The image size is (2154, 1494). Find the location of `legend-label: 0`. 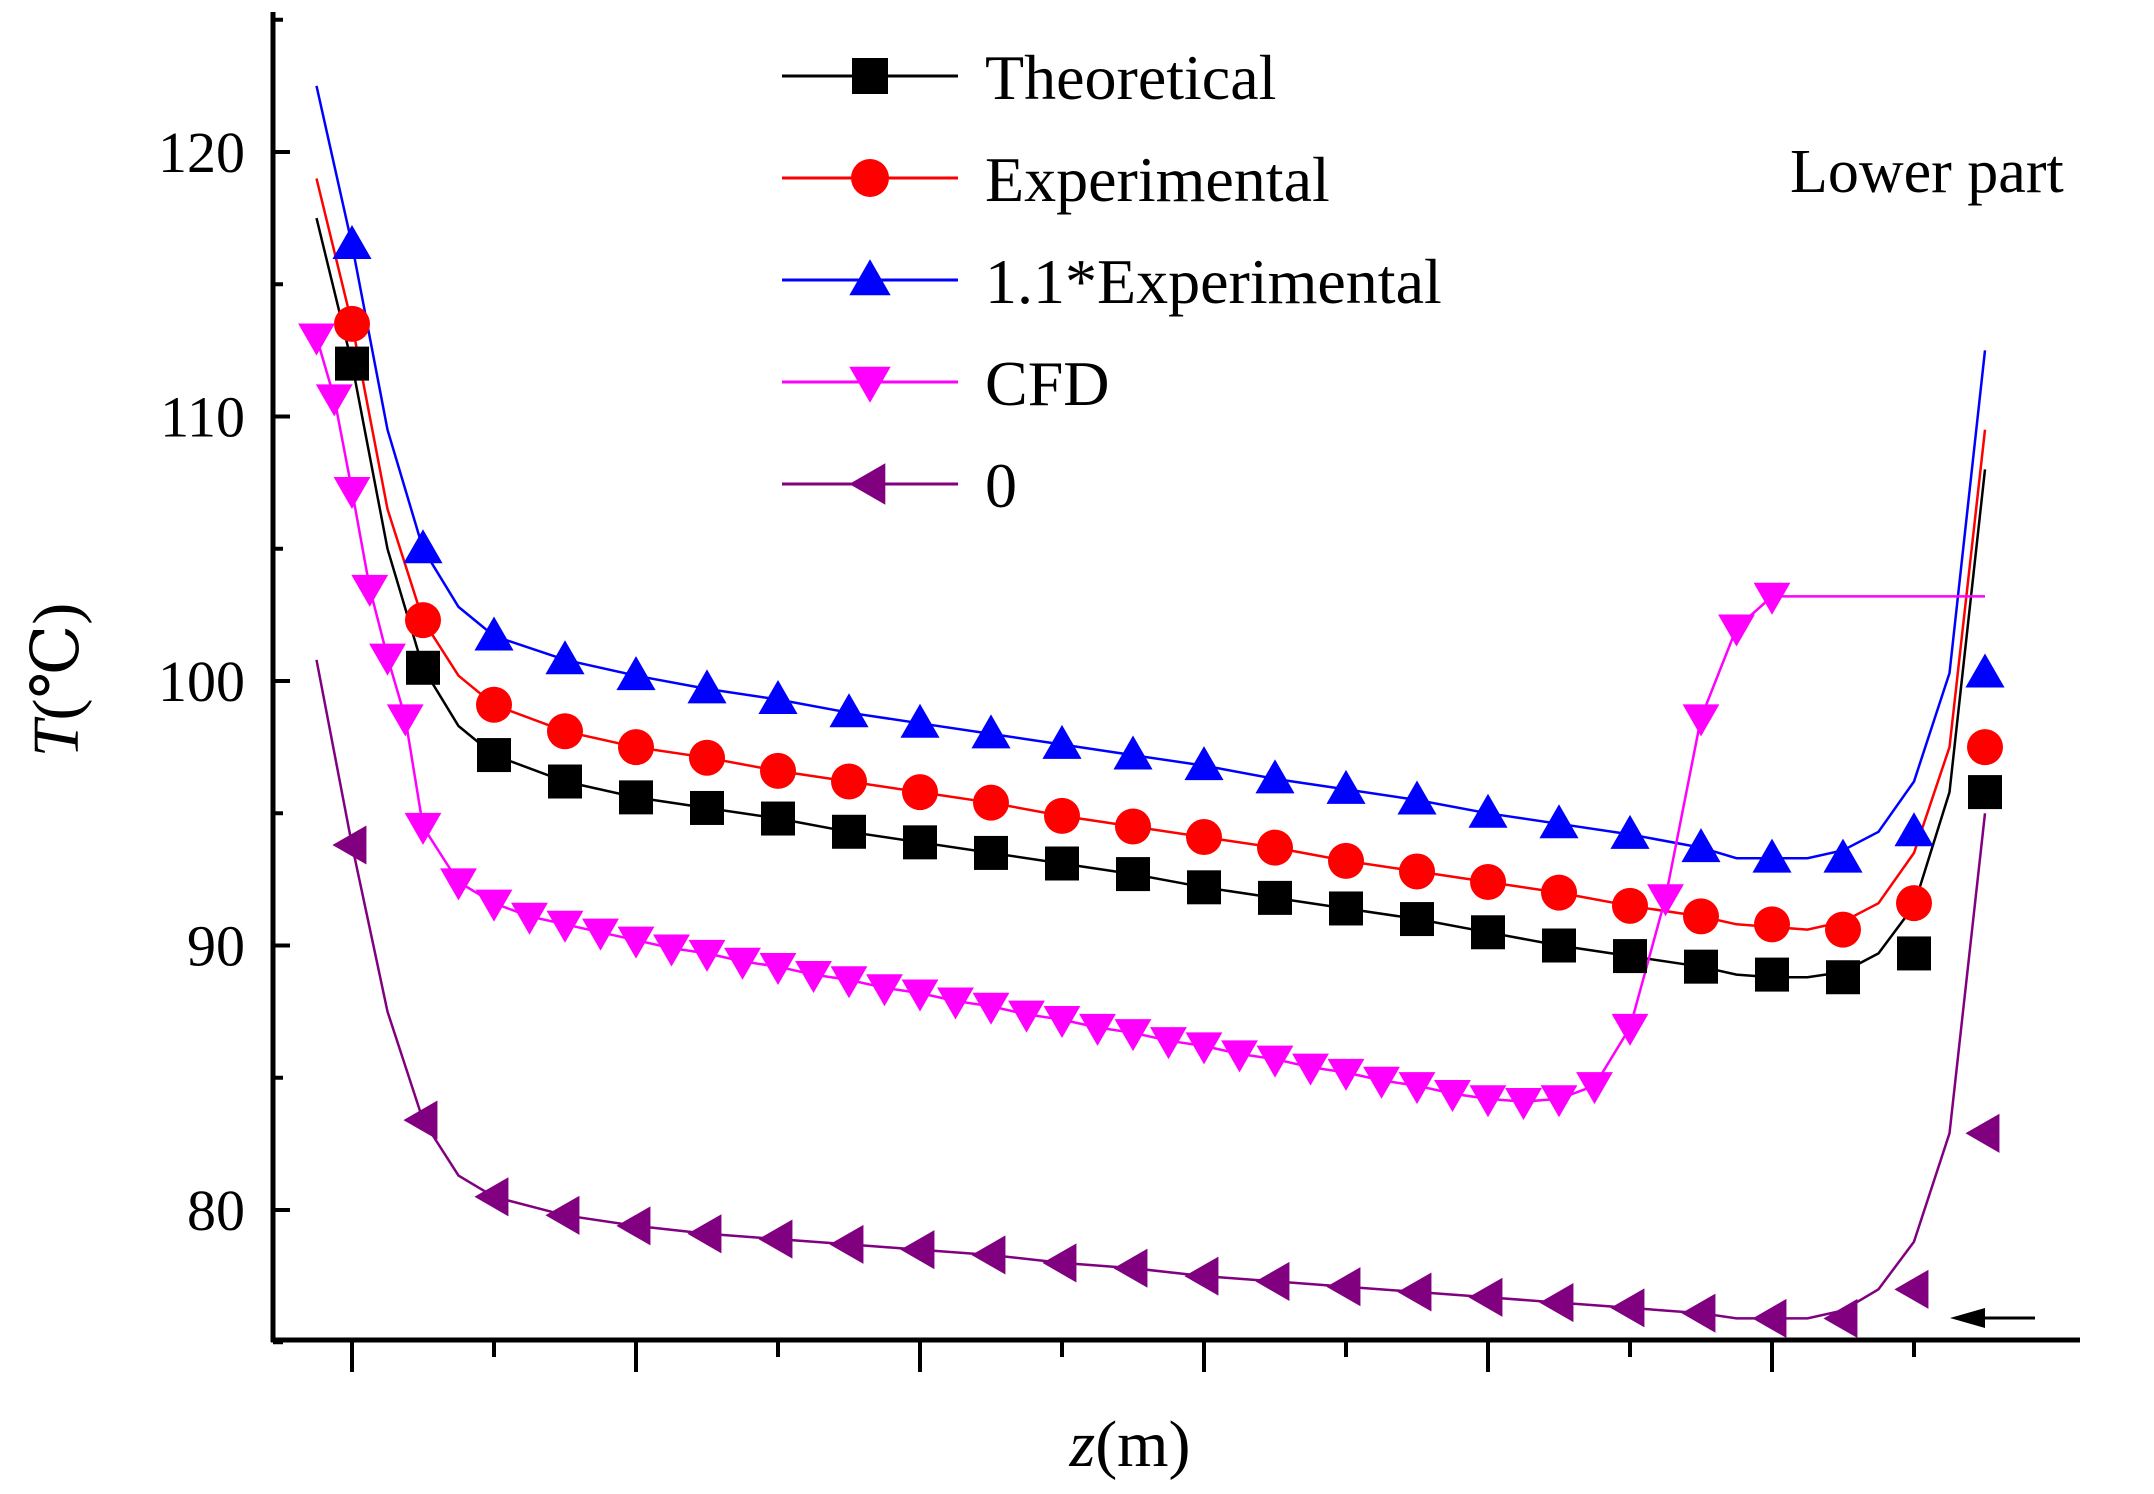

legend-label: 0 is located at coordinates (1001, 485).